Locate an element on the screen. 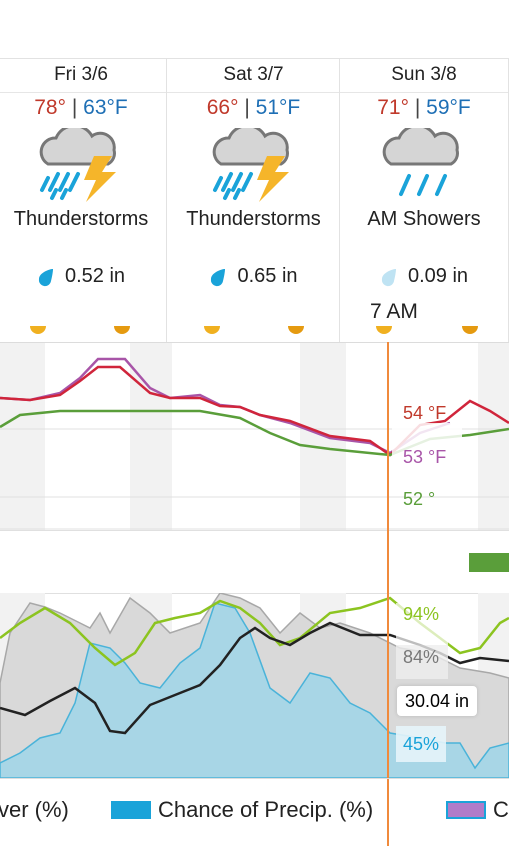 Image resolution: width=509 pixels, height=846 pixels. wind-band is located at coordinates (254, 562).